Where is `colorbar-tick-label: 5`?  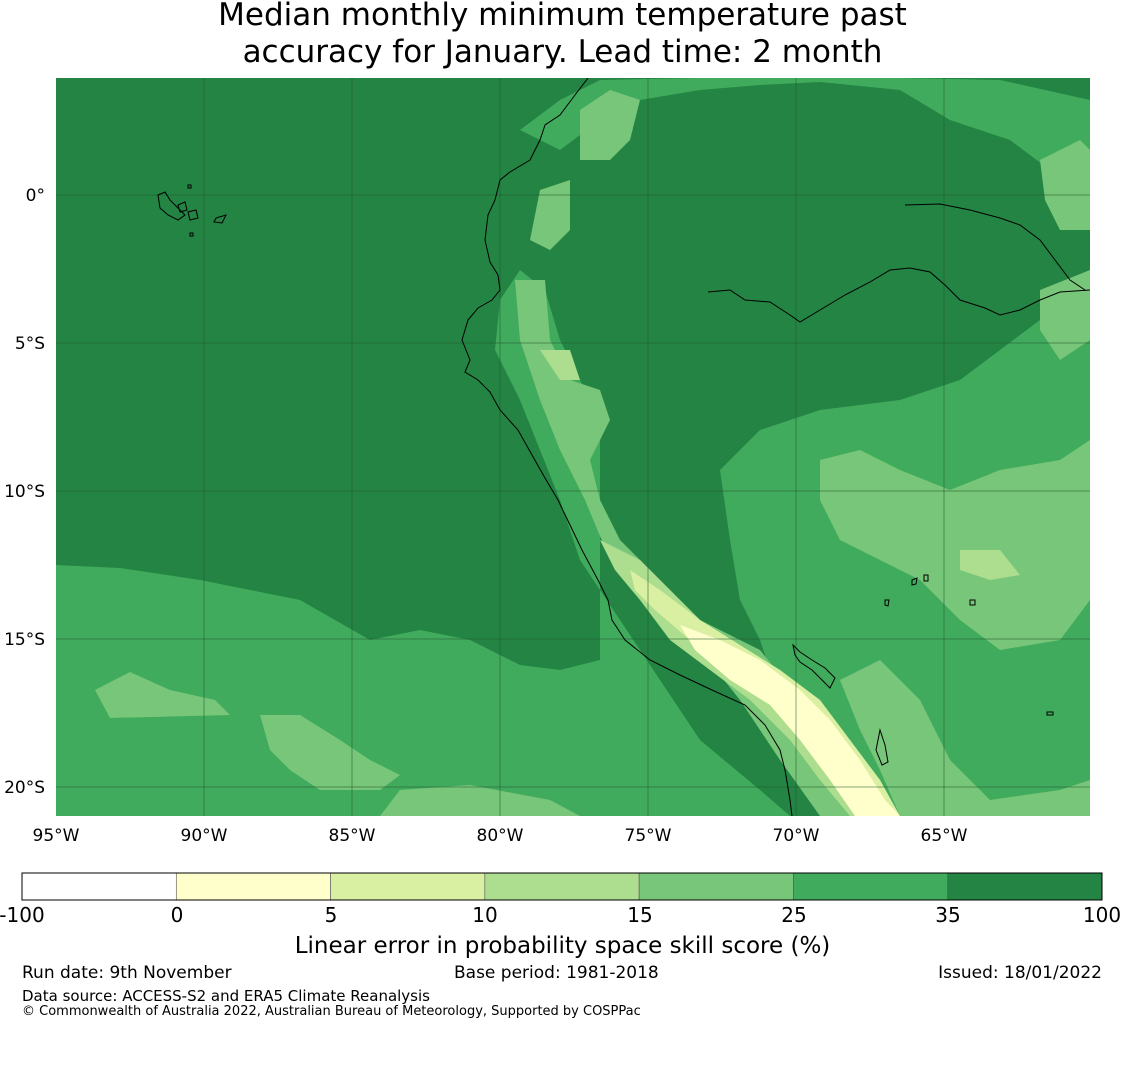 colorbar-tick-label: 5 is located at coordinates (331, 915).